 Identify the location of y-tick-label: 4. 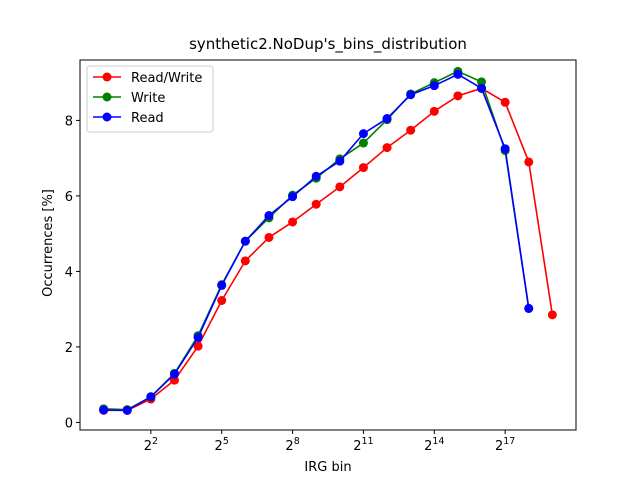
(69, 272).